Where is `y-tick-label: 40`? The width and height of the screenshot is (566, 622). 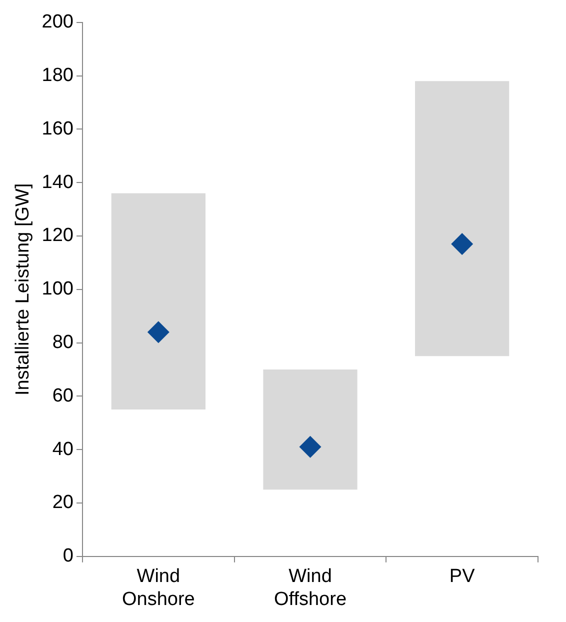
y-tick-label: 40 is located at coordinates (63, 449).